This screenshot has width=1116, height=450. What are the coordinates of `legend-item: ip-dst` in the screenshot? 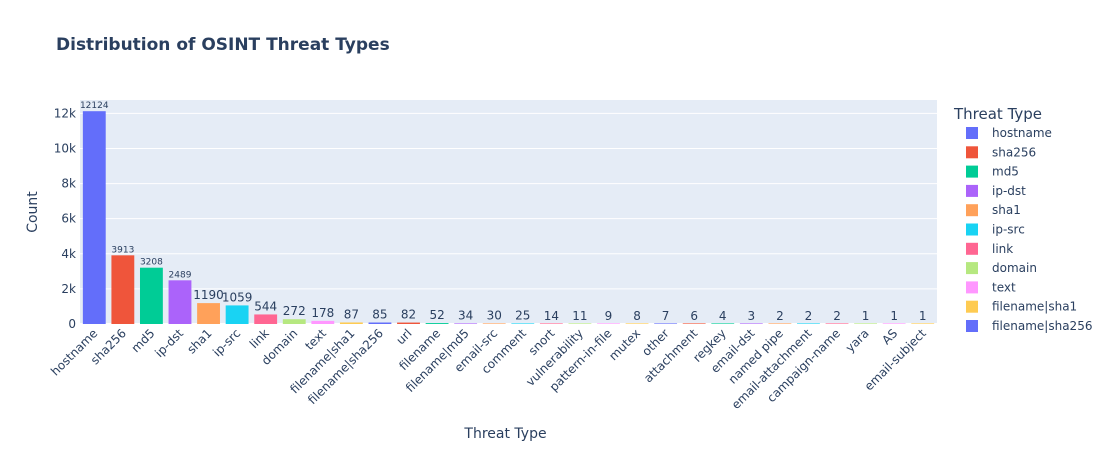 It's located at (996, 191).